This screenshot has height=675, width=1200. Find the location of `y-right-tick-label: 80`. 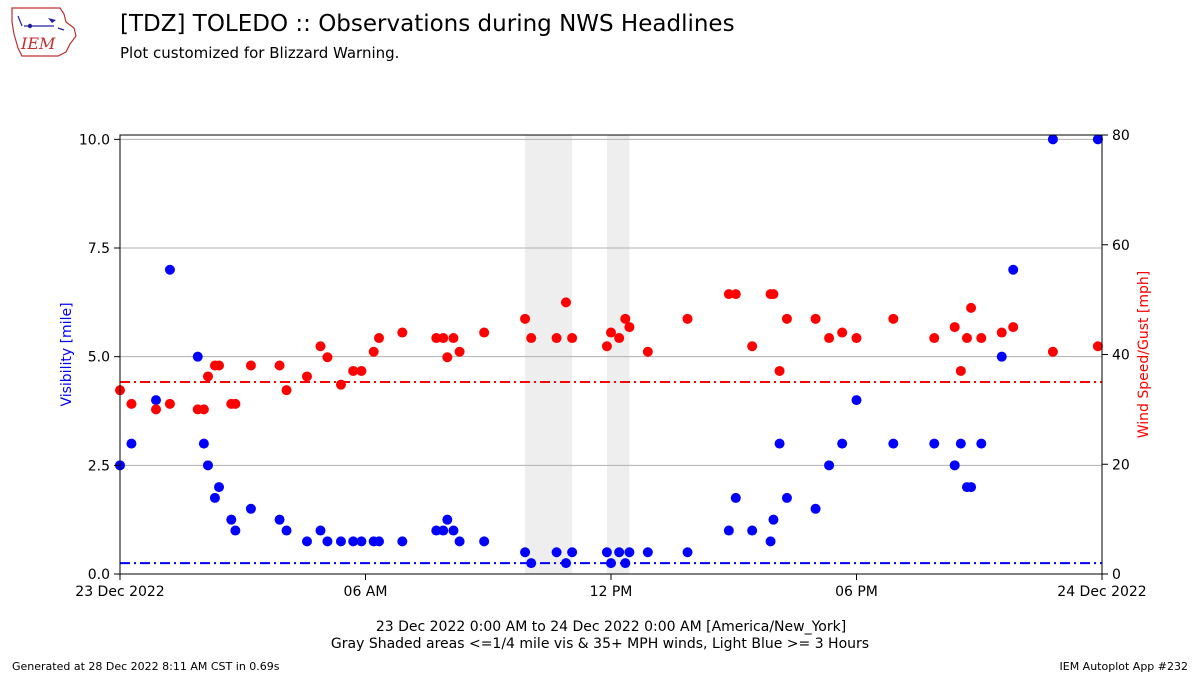

y-right-tick-label: 80 is located at coordinates (1121, 136).